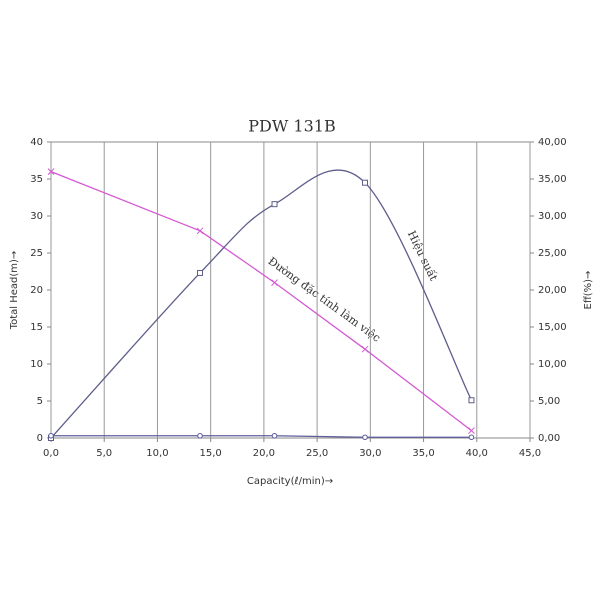 The width and height of the screenshot is (600, 600). Describe the element at coordinates (370, 453) in the screenshot. I see `x-tick-label: 30,0` at that location.